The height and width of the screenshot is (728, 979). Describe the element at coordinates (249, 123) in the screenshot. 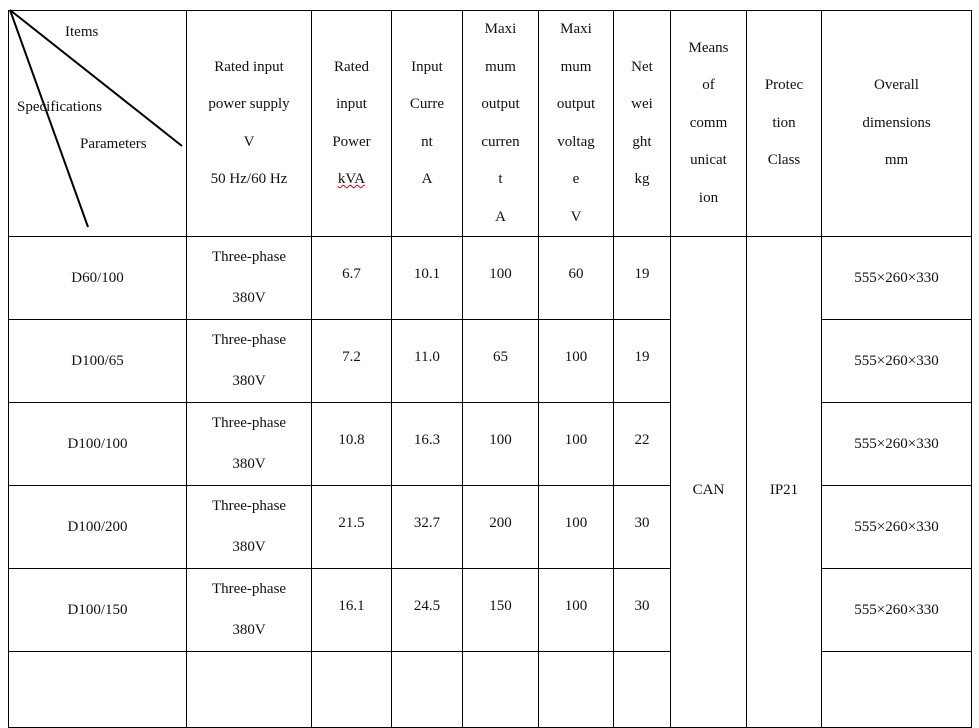

I see `header-cell: Rated input power supply V 50 Hz/60 Hz` at that location.